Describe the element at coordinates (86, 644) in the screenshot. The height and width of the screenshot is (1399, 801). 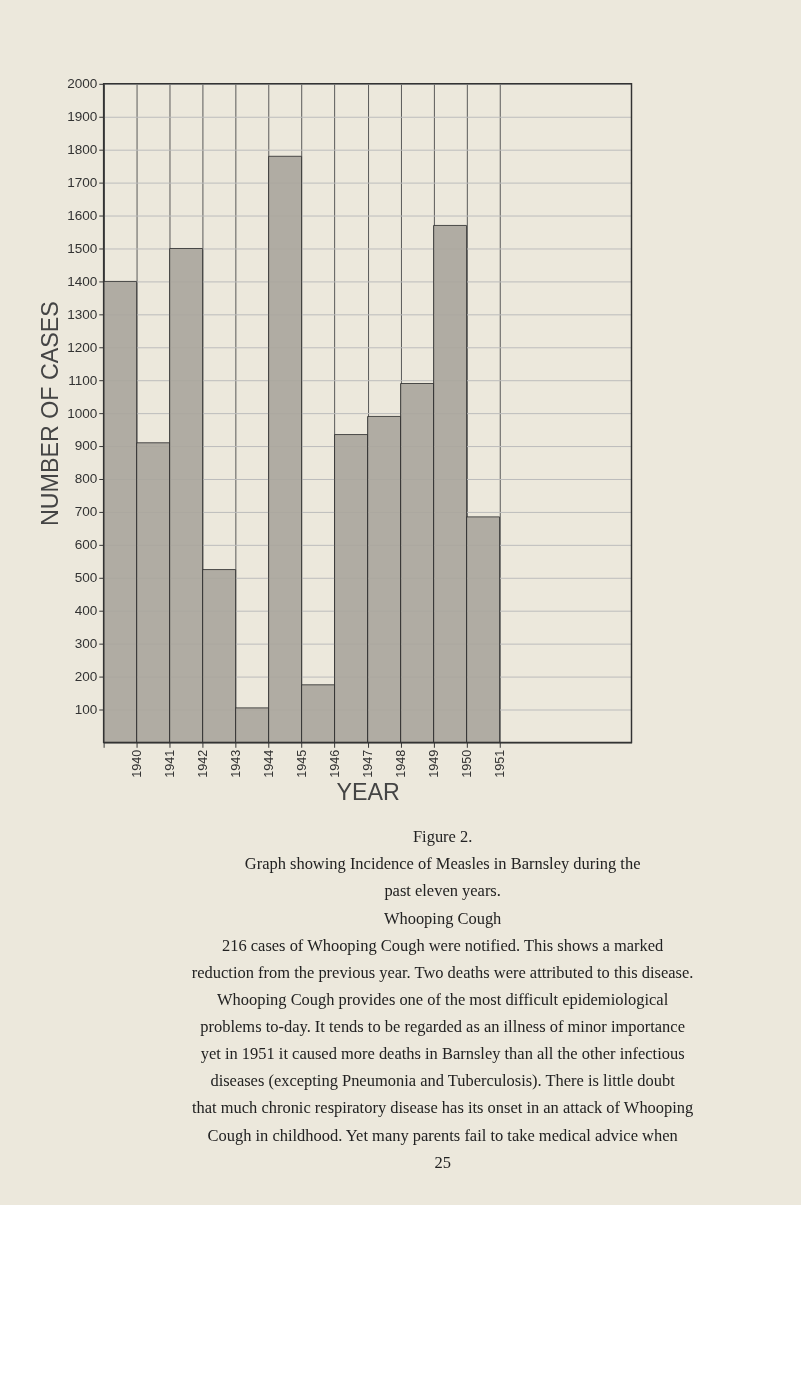
I see `y-tick-label: 300` at that location.